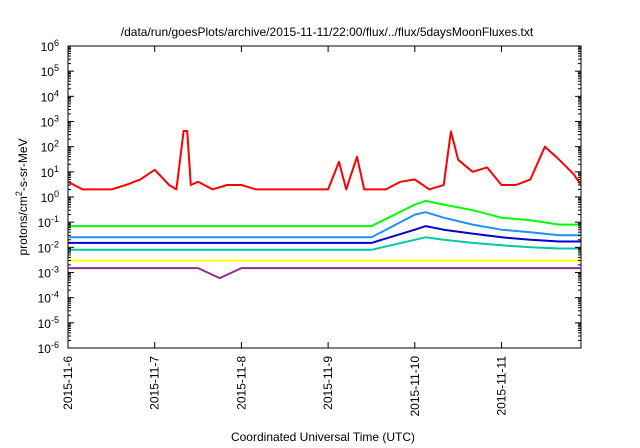 The image size is (640, 448). Describe the element at coordinates (48, 323) in the screenshot. I see `y-tick-label: 10⁻⁵` at that location.